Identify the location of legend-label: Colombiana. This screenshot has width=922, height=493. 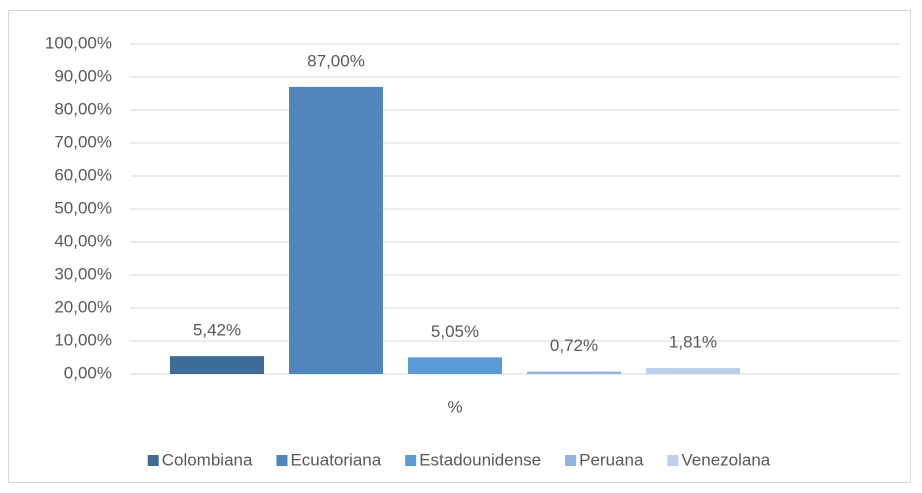
(207, 459).